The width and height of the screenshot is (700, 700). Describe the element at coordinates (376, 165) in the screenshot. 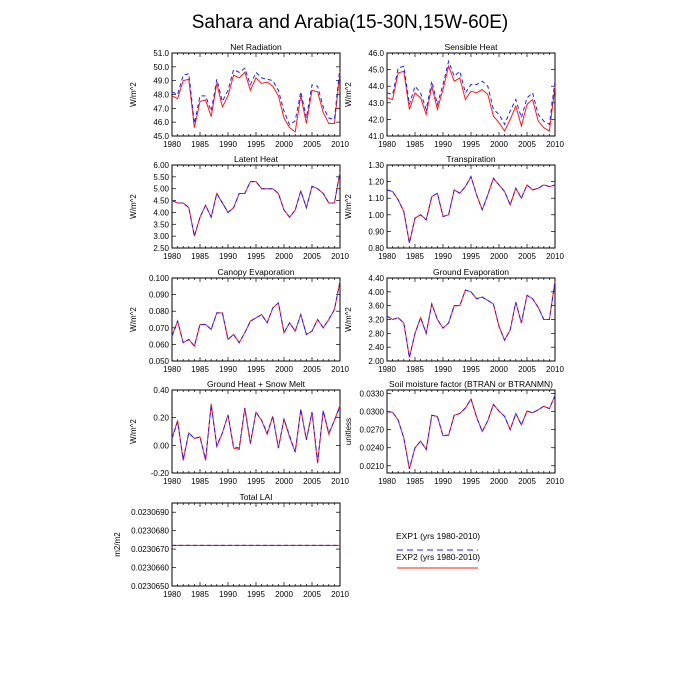

I see `y-tick-label: 1.30` at that location.